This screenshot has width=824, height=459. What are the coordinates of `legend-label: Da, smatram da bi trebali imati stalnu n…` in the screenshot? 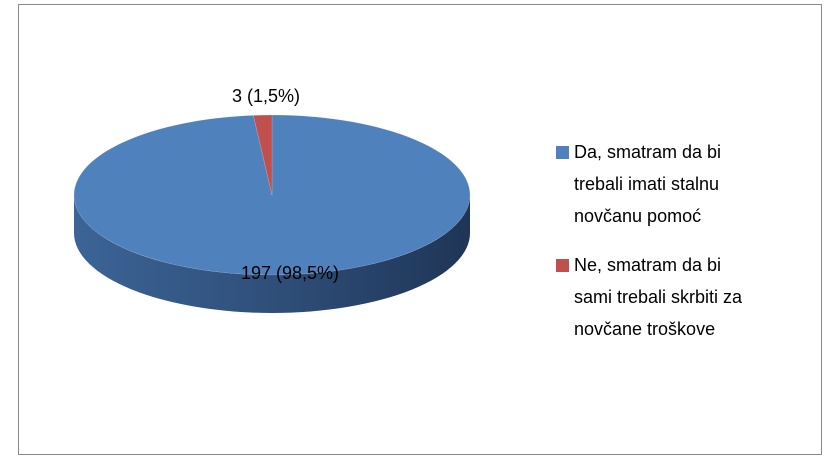 It's located at (648, 184).